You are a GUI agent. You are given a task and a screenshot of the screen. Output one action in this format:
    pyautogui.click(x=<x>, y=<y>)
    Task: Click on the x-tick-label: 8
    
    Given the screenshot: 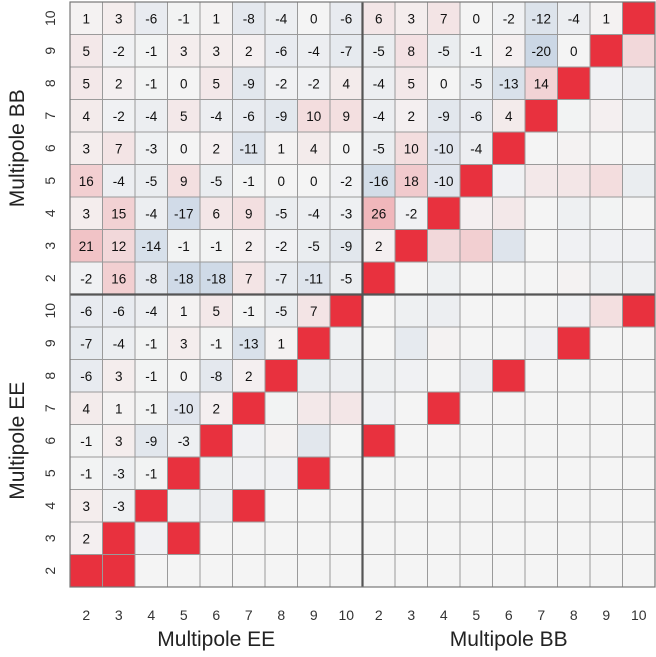 What is the action you would take?
    pyautogui.click(x=574, y=615)
    